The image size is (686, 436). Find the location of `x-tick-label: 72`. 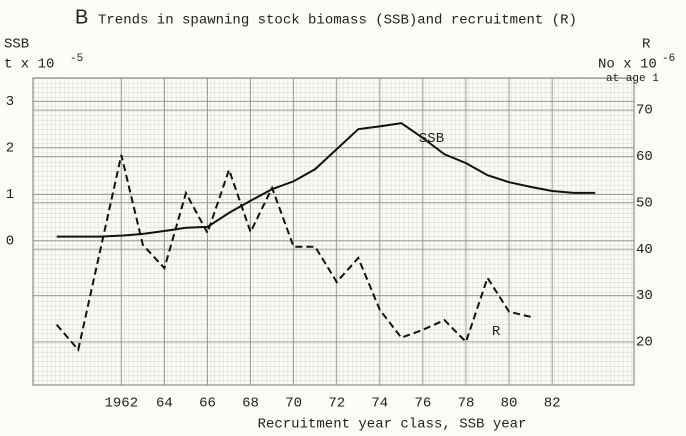

x-tick-label: 72 is located at coordinates (336, 404).